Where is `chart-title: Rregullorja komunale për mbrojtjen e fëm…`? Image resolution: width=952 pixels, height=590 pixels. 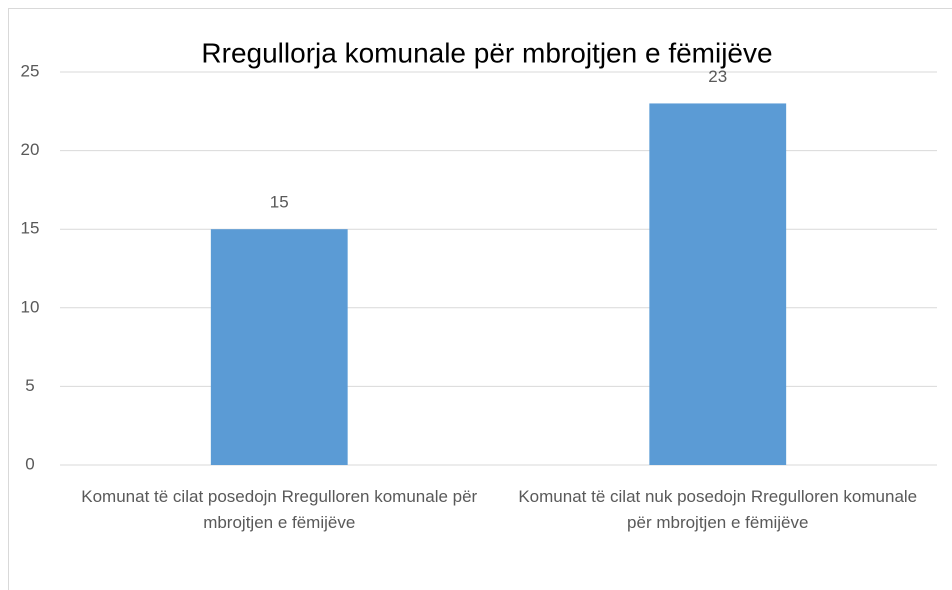 chart-title: Rregullorja komunale për mbrojtjen e fëm… is located at coordinates (486, 52).